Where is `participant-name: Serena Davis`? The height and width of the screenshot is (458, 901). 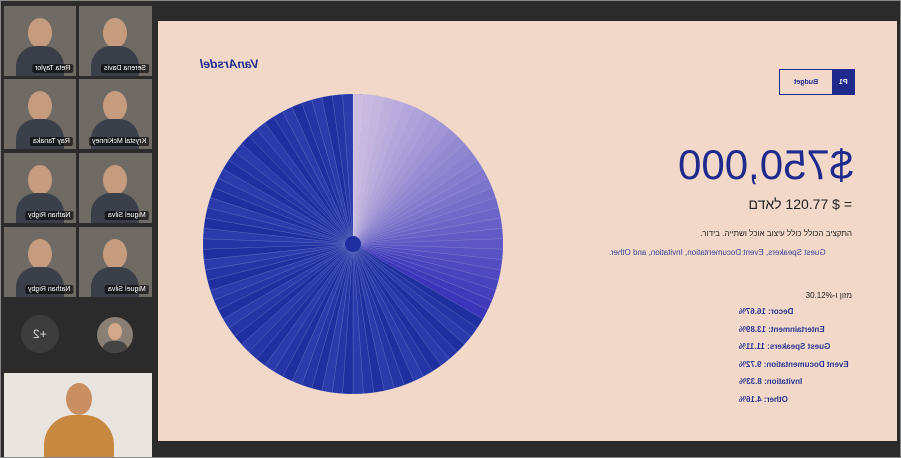
participant-name: Serena Davis is located at coordinates (124, 68).